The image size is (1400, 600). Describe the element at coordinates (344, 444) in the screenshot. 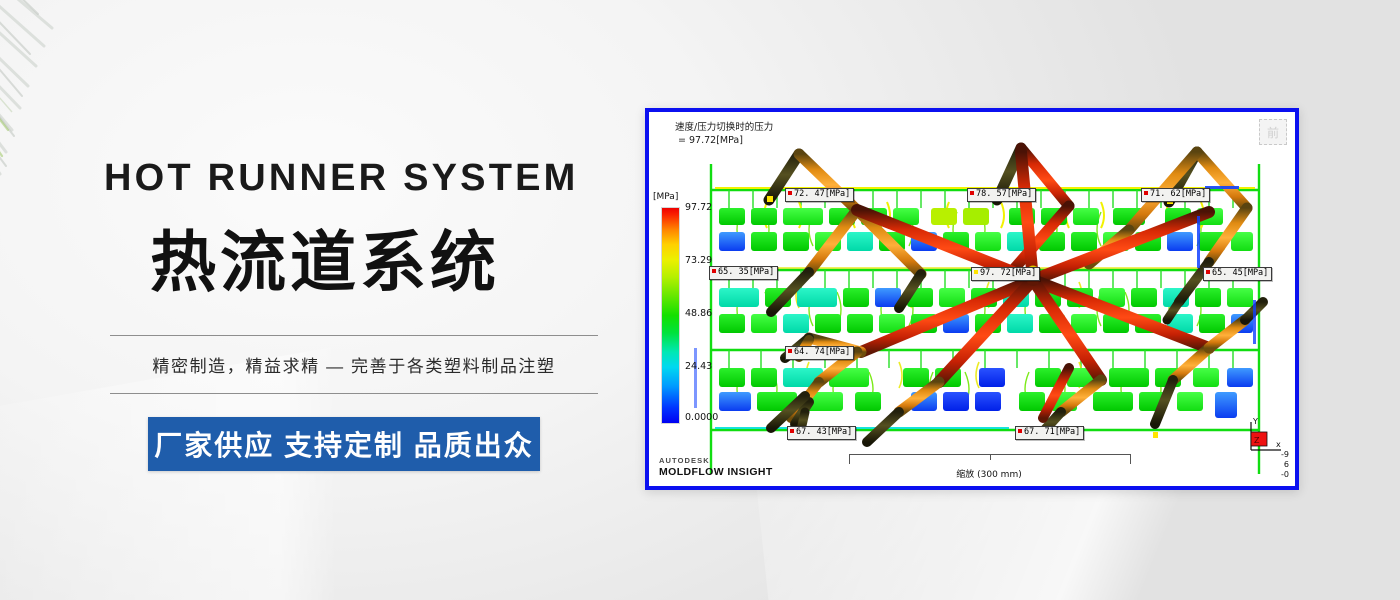

I see `cta-button: 厂家供应 支持定制 品质出众` at that location.